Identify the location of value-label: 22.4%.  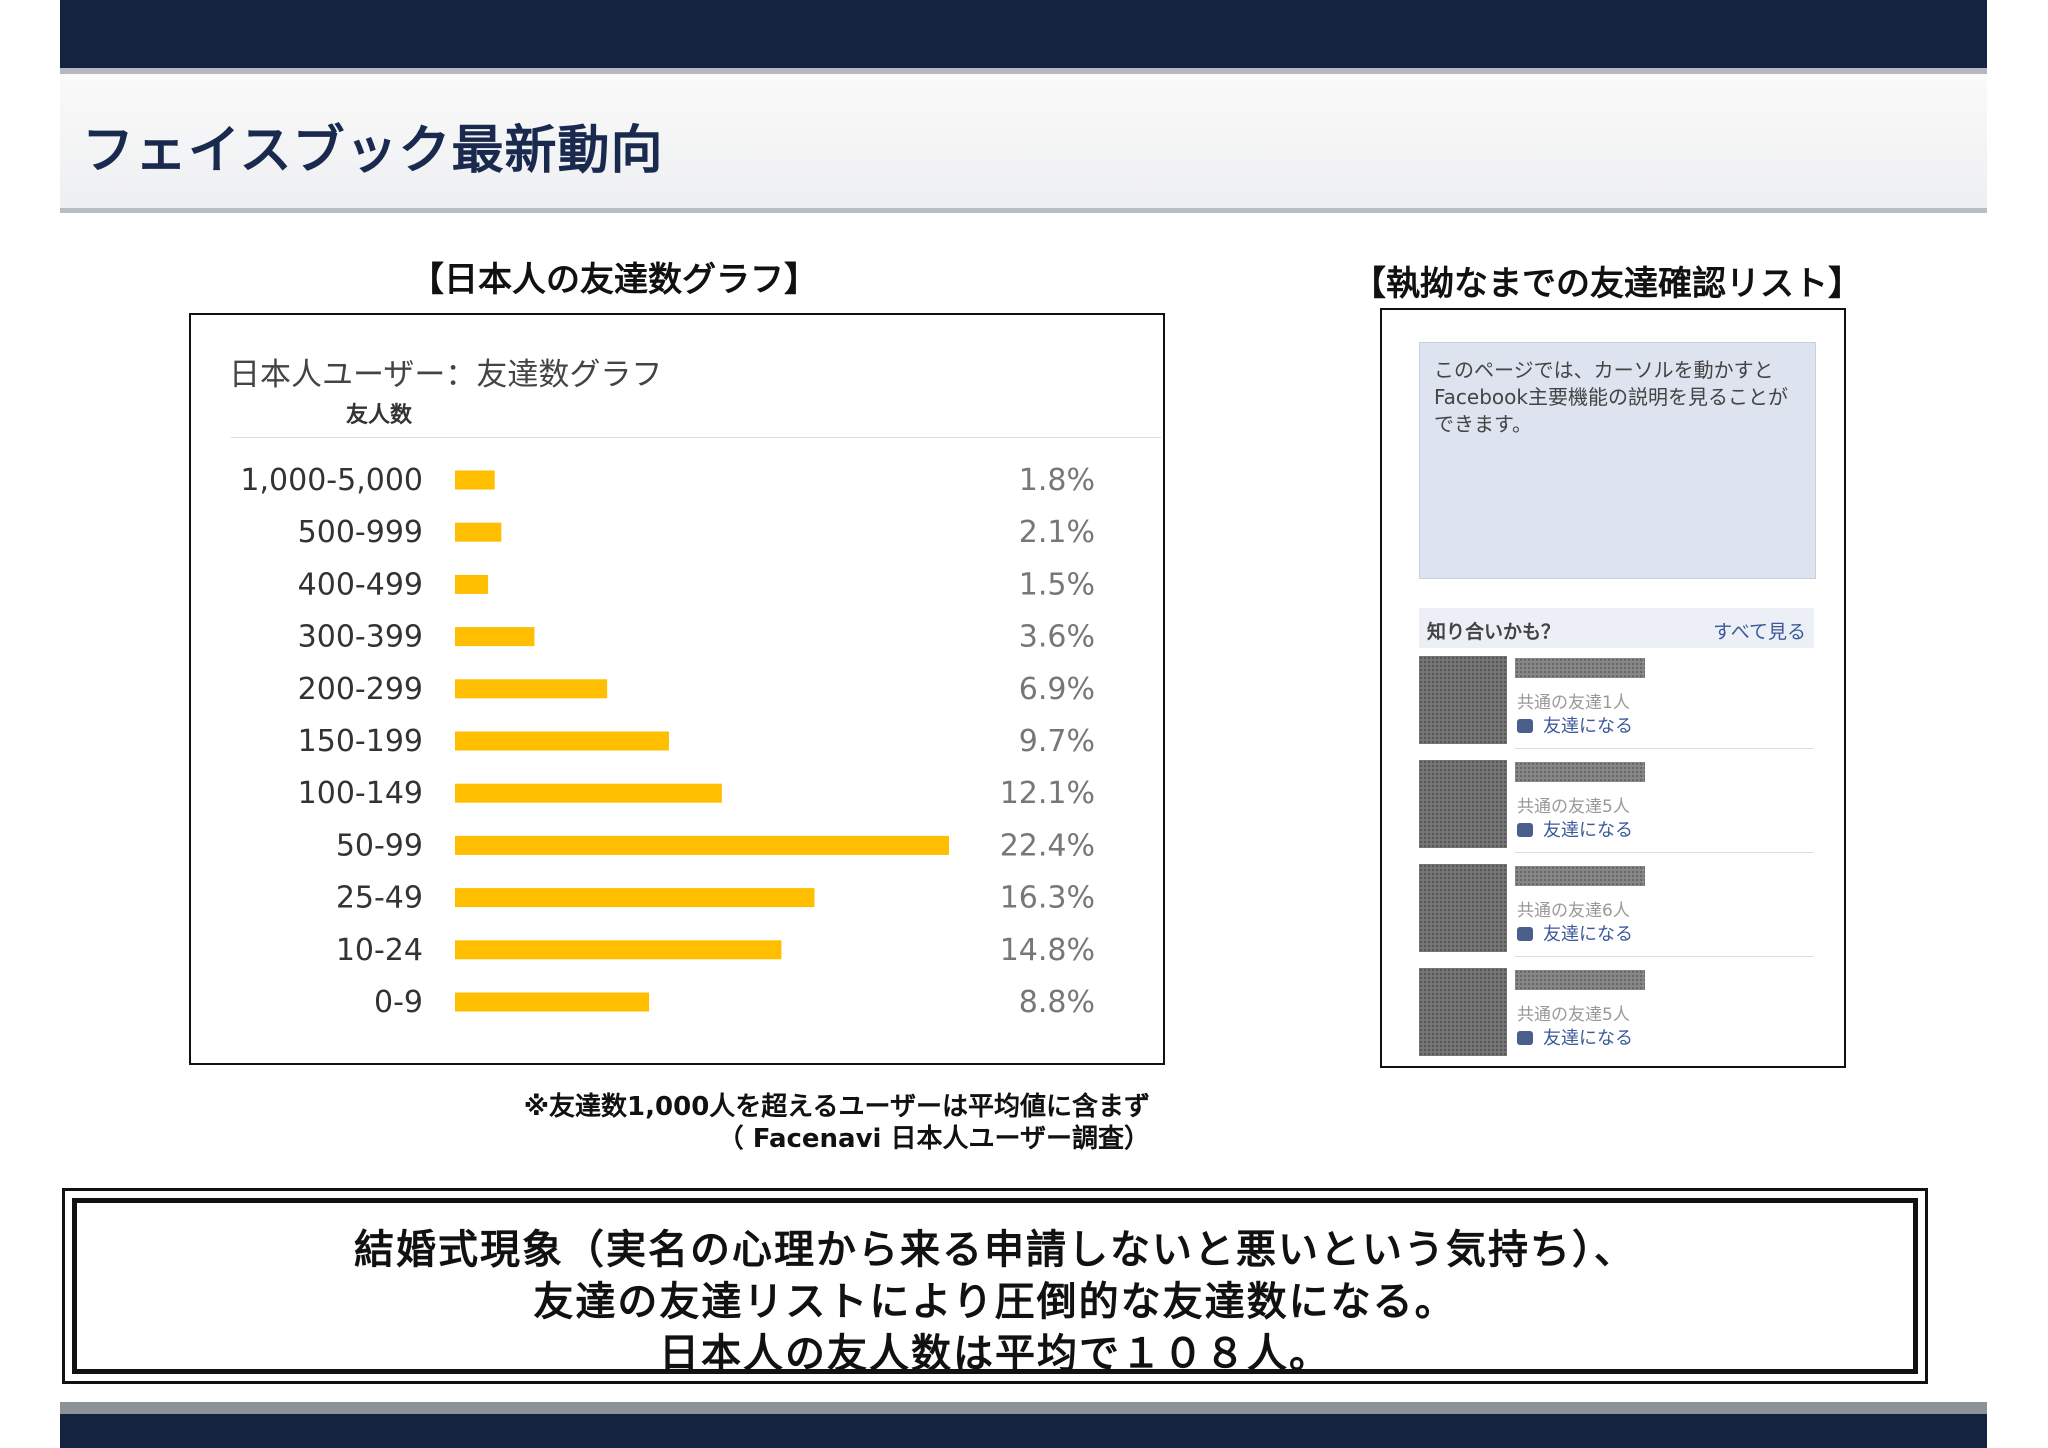
(1047, 845).